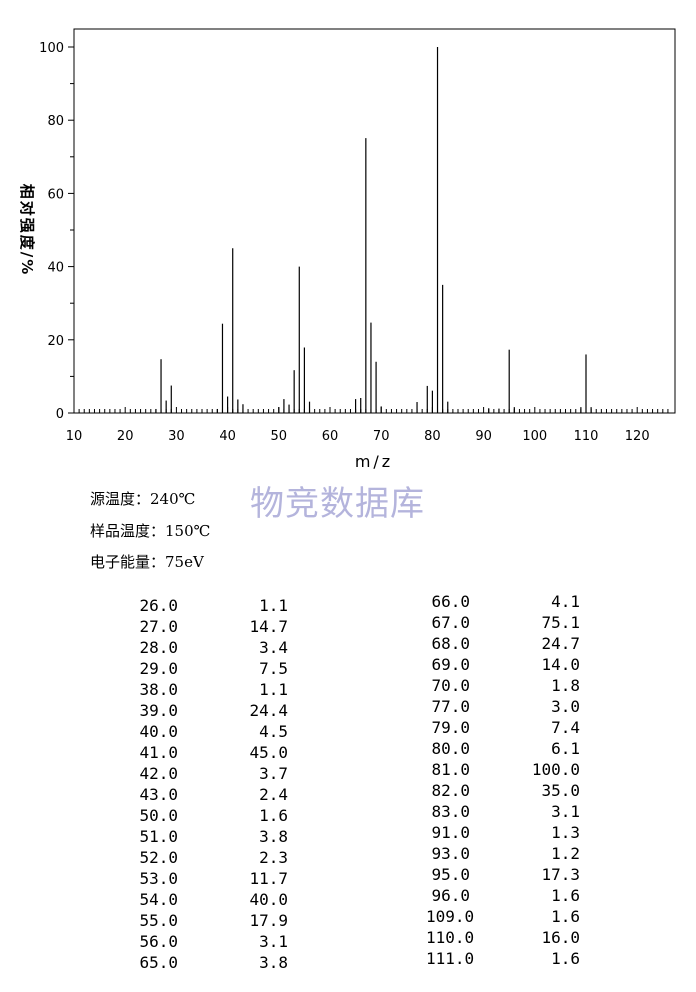 This screenshot has width=696, height=992. What do you see at coordinates (503, 769) in the screenshot?
I see `peak-row: 81.0 100.0` at bounding box center [503, 769].